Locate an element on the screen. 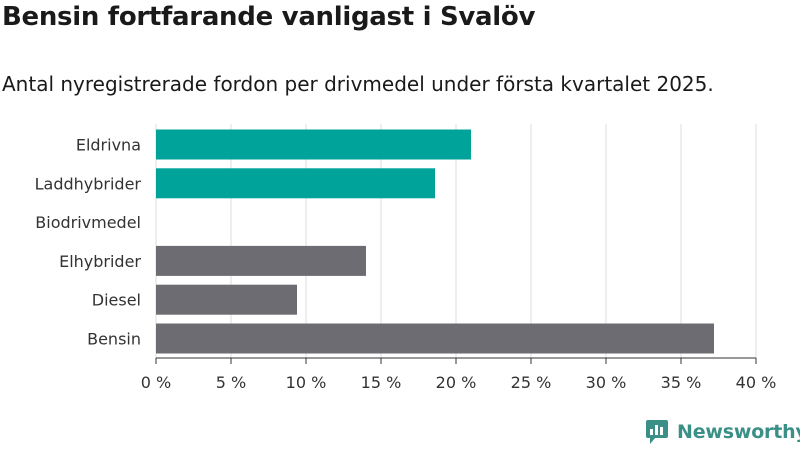 The width and height of the screenshot is (800, 450). category-label: Laddhybrider is located at coordinates (88, 183).